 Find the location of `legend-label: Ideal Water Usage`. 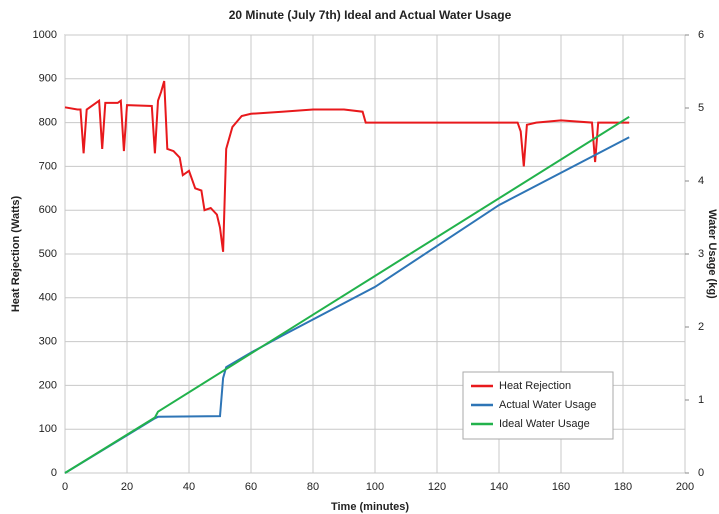

legend-label: Ideal Water Usage is located at coordinates (544, 424).